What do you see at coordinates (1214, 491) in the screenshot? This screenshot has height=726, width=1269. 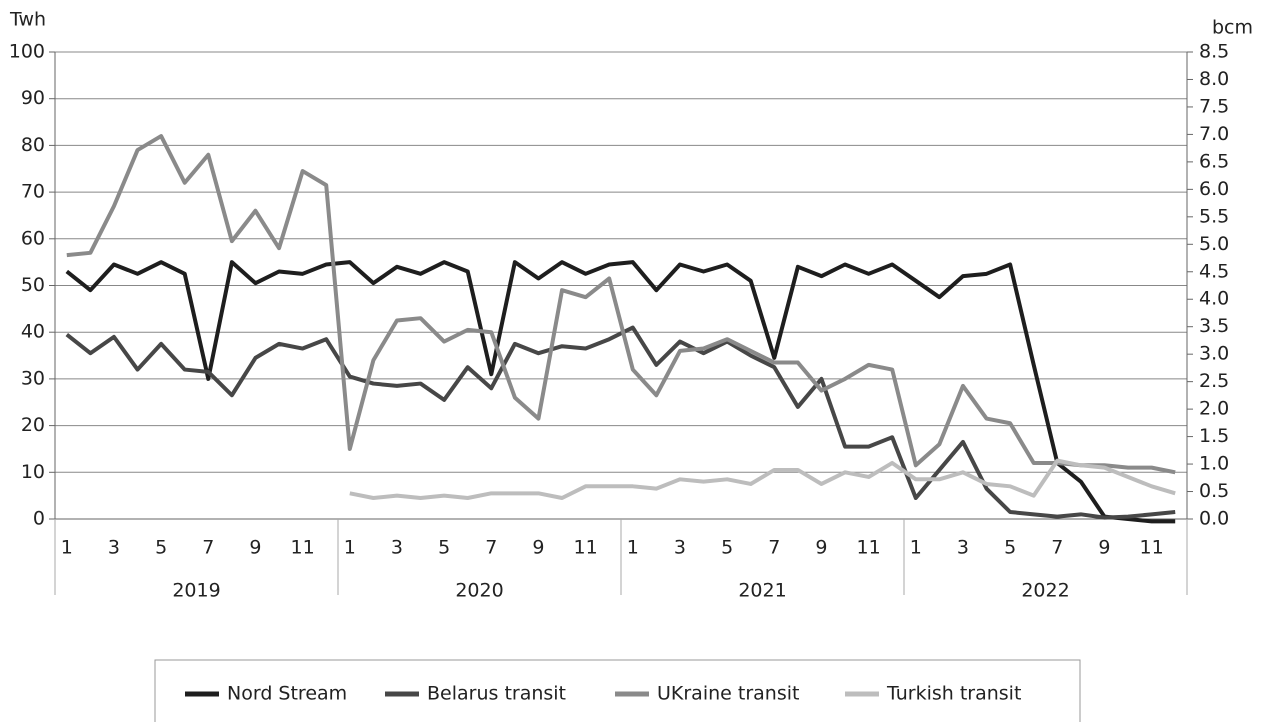 I see `y2-tick-label: 0.5` at bounding box center [1214, 491].